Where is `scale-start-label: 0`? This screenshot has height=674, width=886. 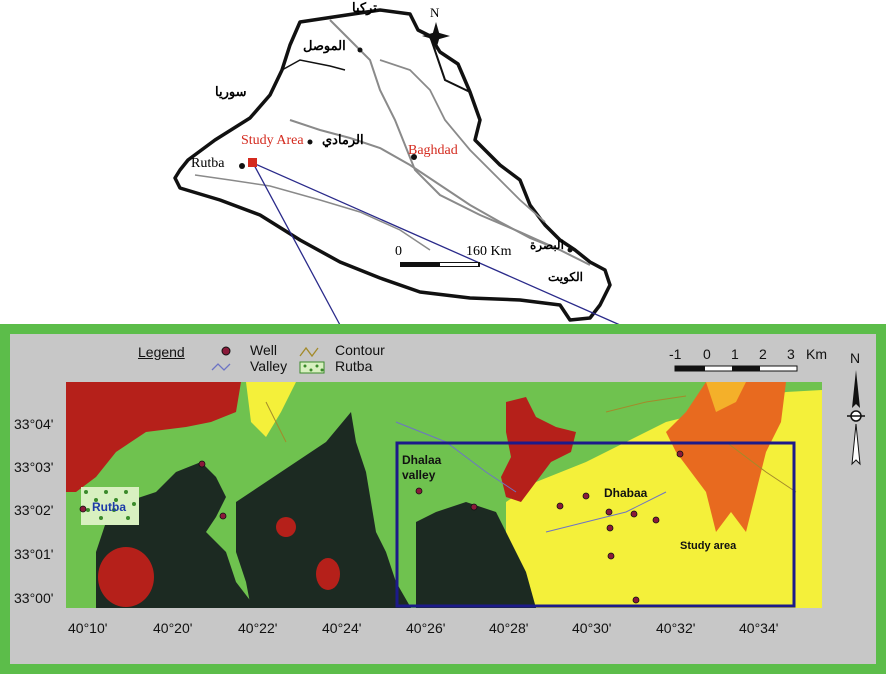
scale-start-label: 0 is located at coordinates (398, 251).